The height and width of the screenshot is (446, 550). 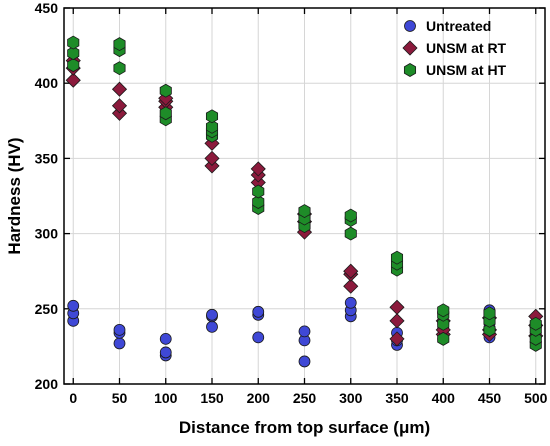 I want to click on legend-label: UNSM at HT, so click(x=466, y=70).